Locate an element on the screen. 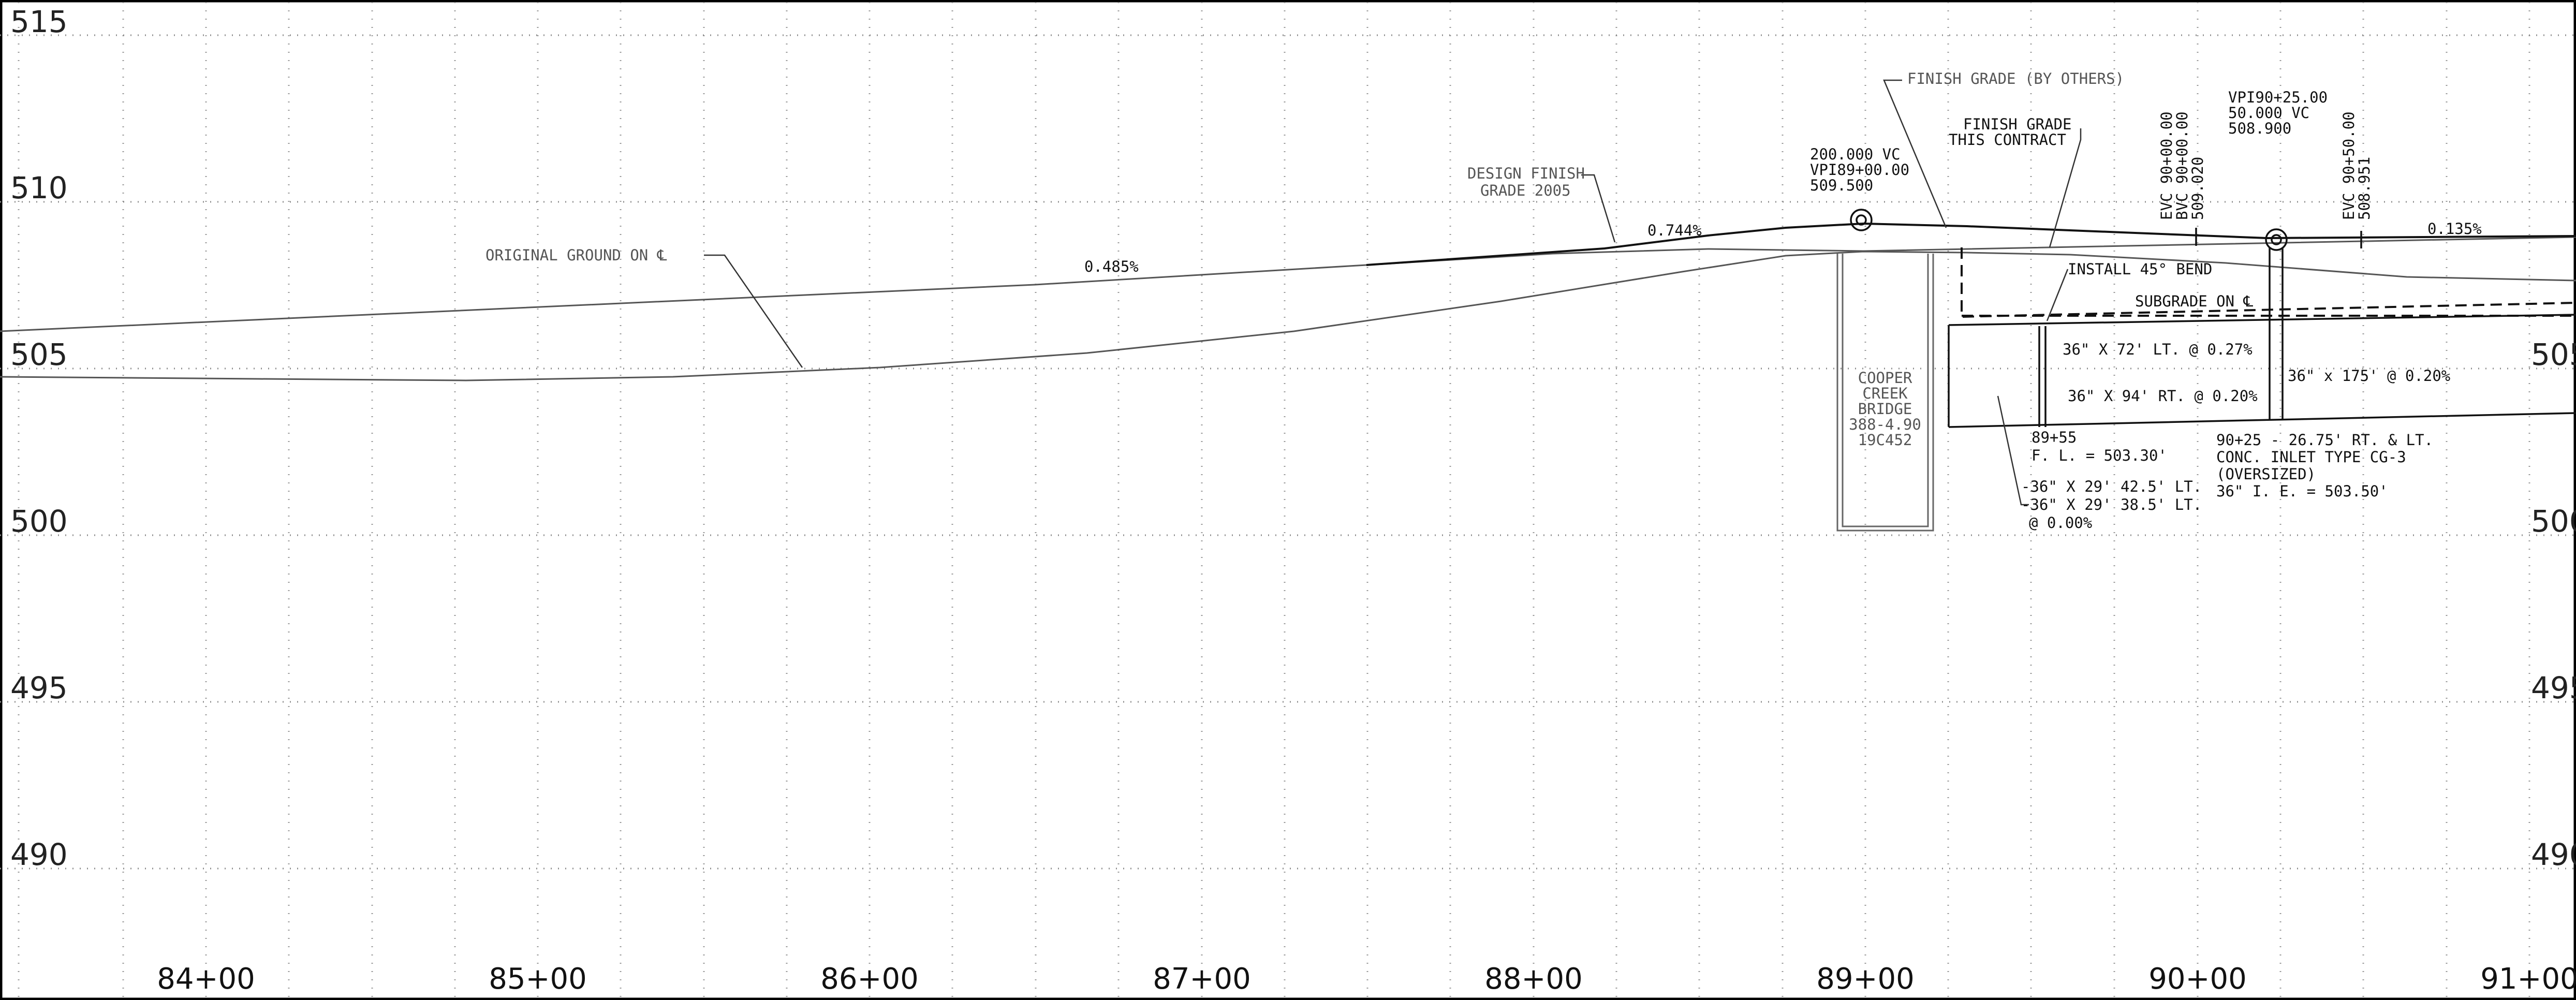 This screenshot has width=2576, height=1000. label-vpi2-sta: VPI90+25.00 is located at coordinates (2278, 97).